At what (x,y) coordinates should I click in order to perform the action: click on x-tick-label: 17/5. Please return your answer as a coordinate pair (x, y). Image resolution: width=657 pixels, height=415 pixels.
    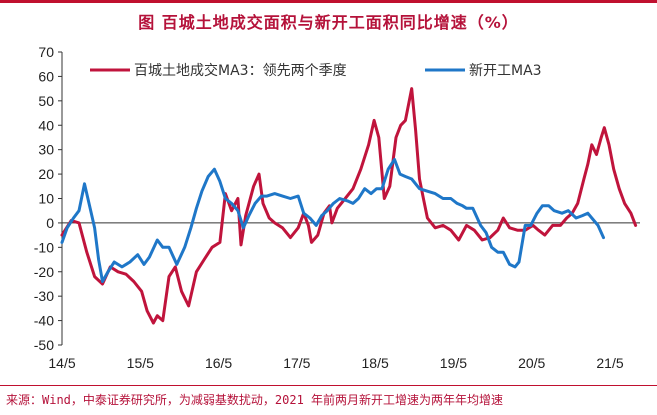
    Looking at the image, I should click on (296, 363).